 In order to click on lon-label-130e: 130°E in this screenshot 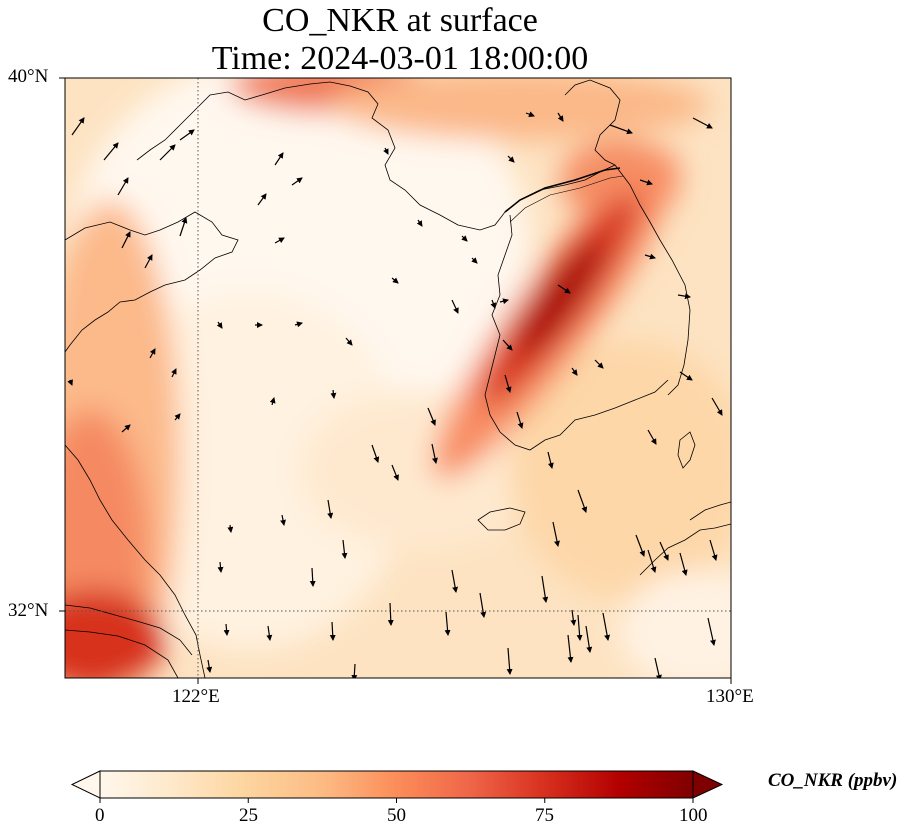, I will do `click(730, 696)`.